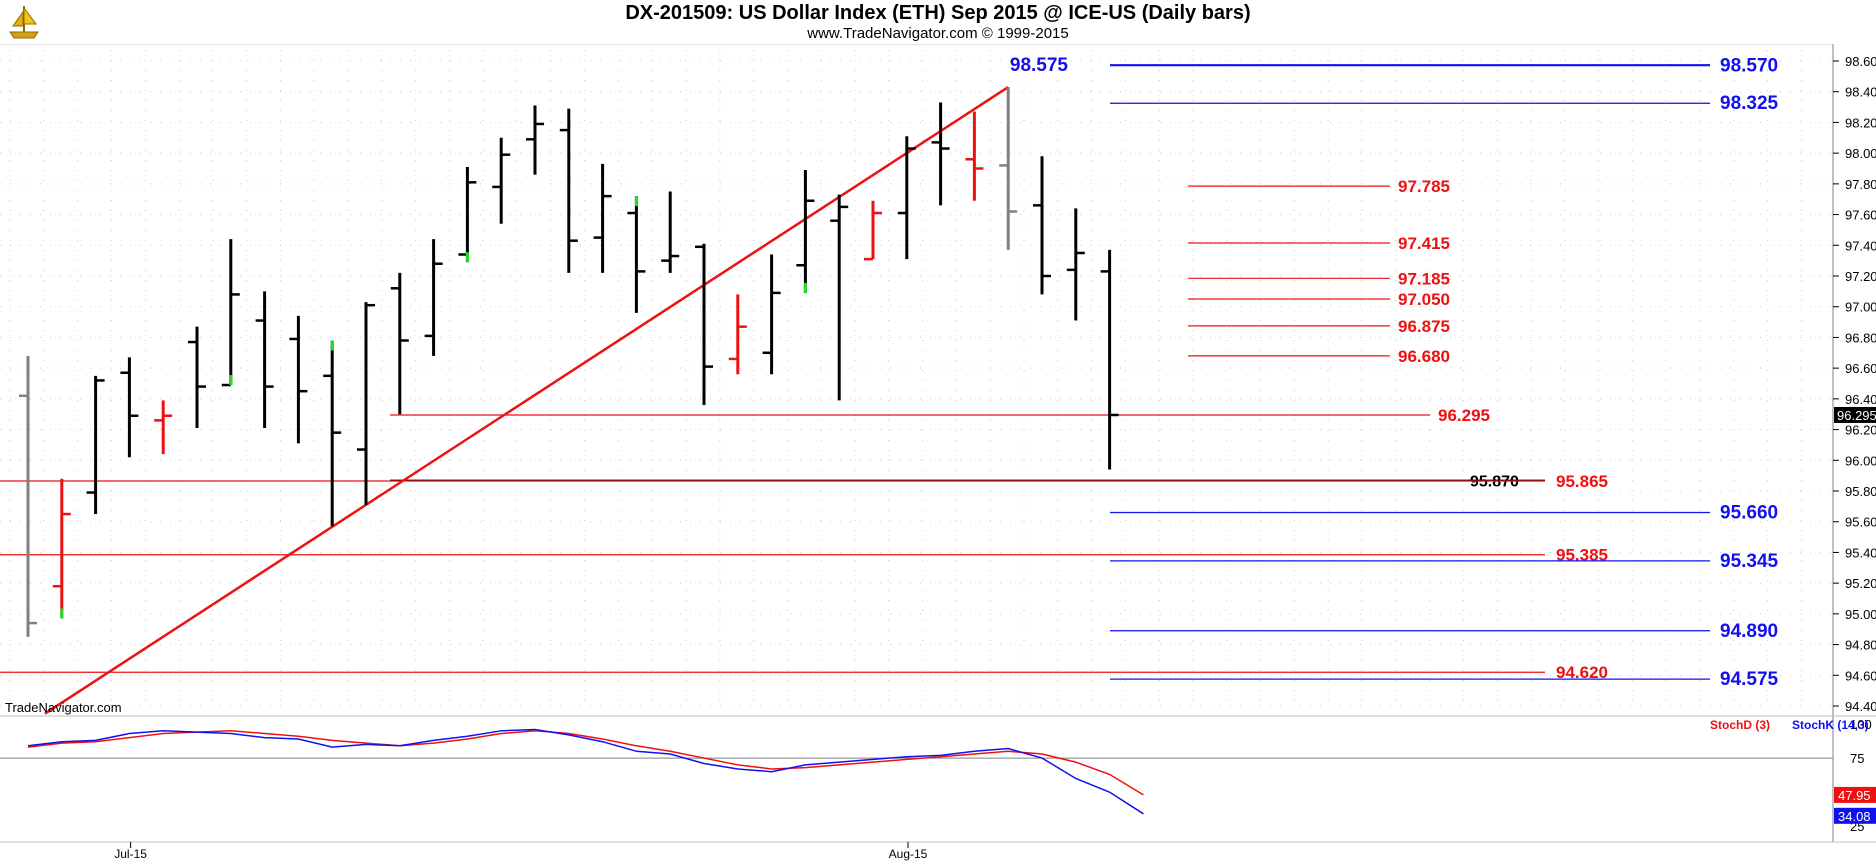 The height and width of the screenshot is (863, 1876). Describe the element at coordinates (1860, 399) in the screenshot. I see `y-tick-label: 96.400` at that location.